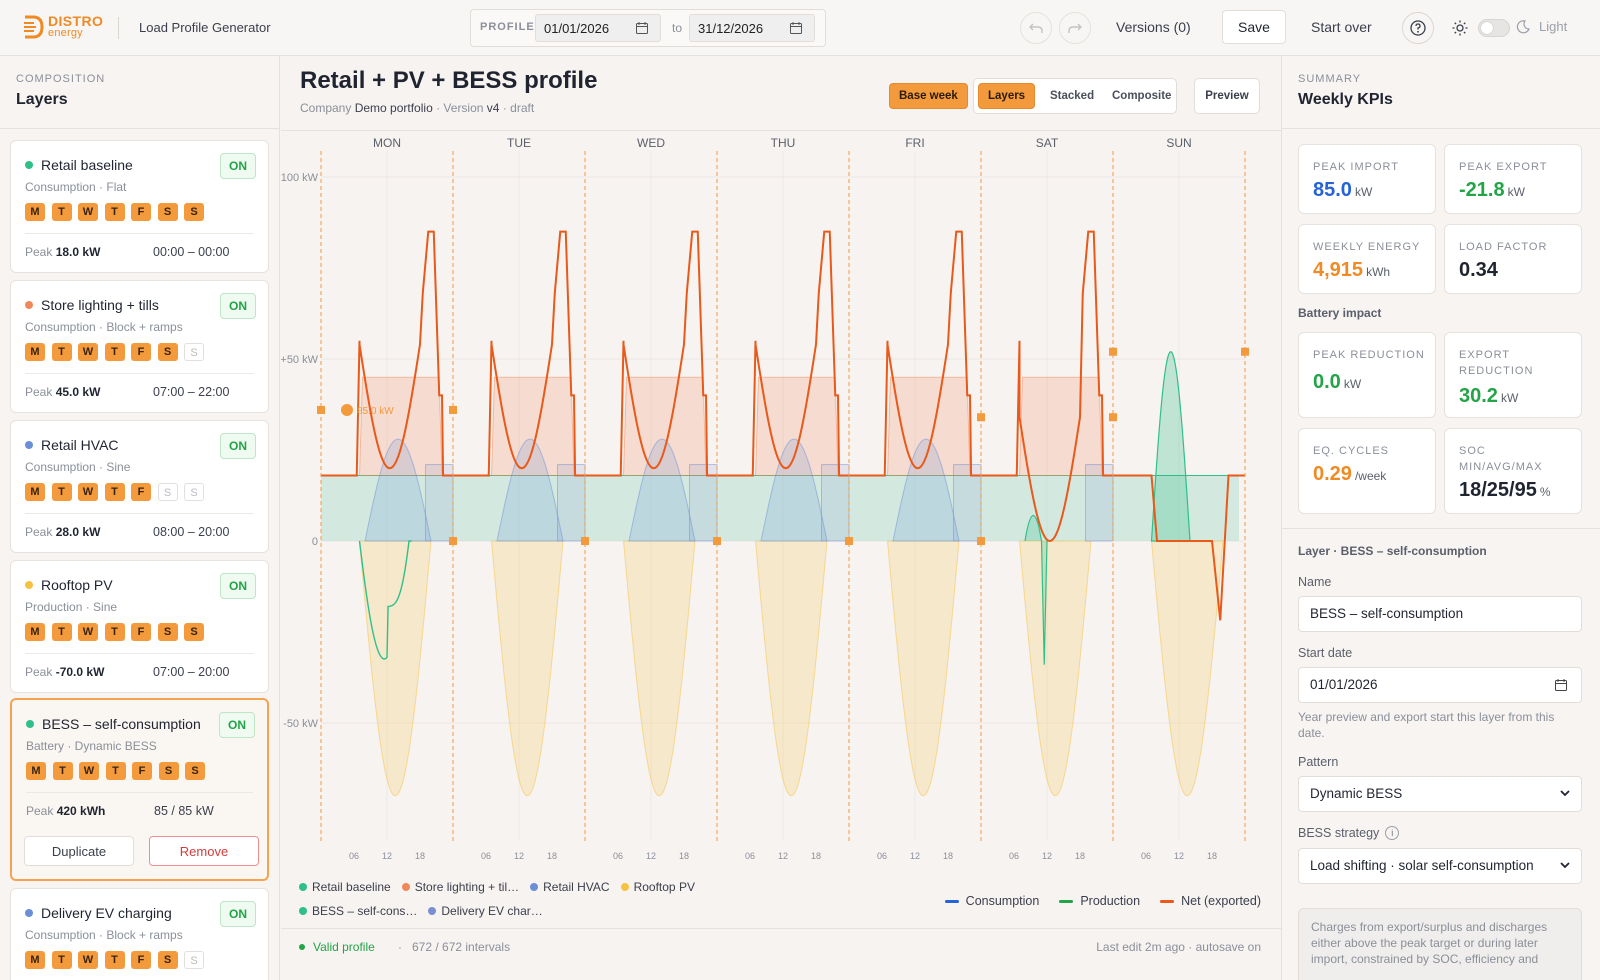 The width and height of the screenshot is (1600, 980). Describe the element at coordinates (519, 143) in the screenshot. I see `day-label: TUE` at that location.